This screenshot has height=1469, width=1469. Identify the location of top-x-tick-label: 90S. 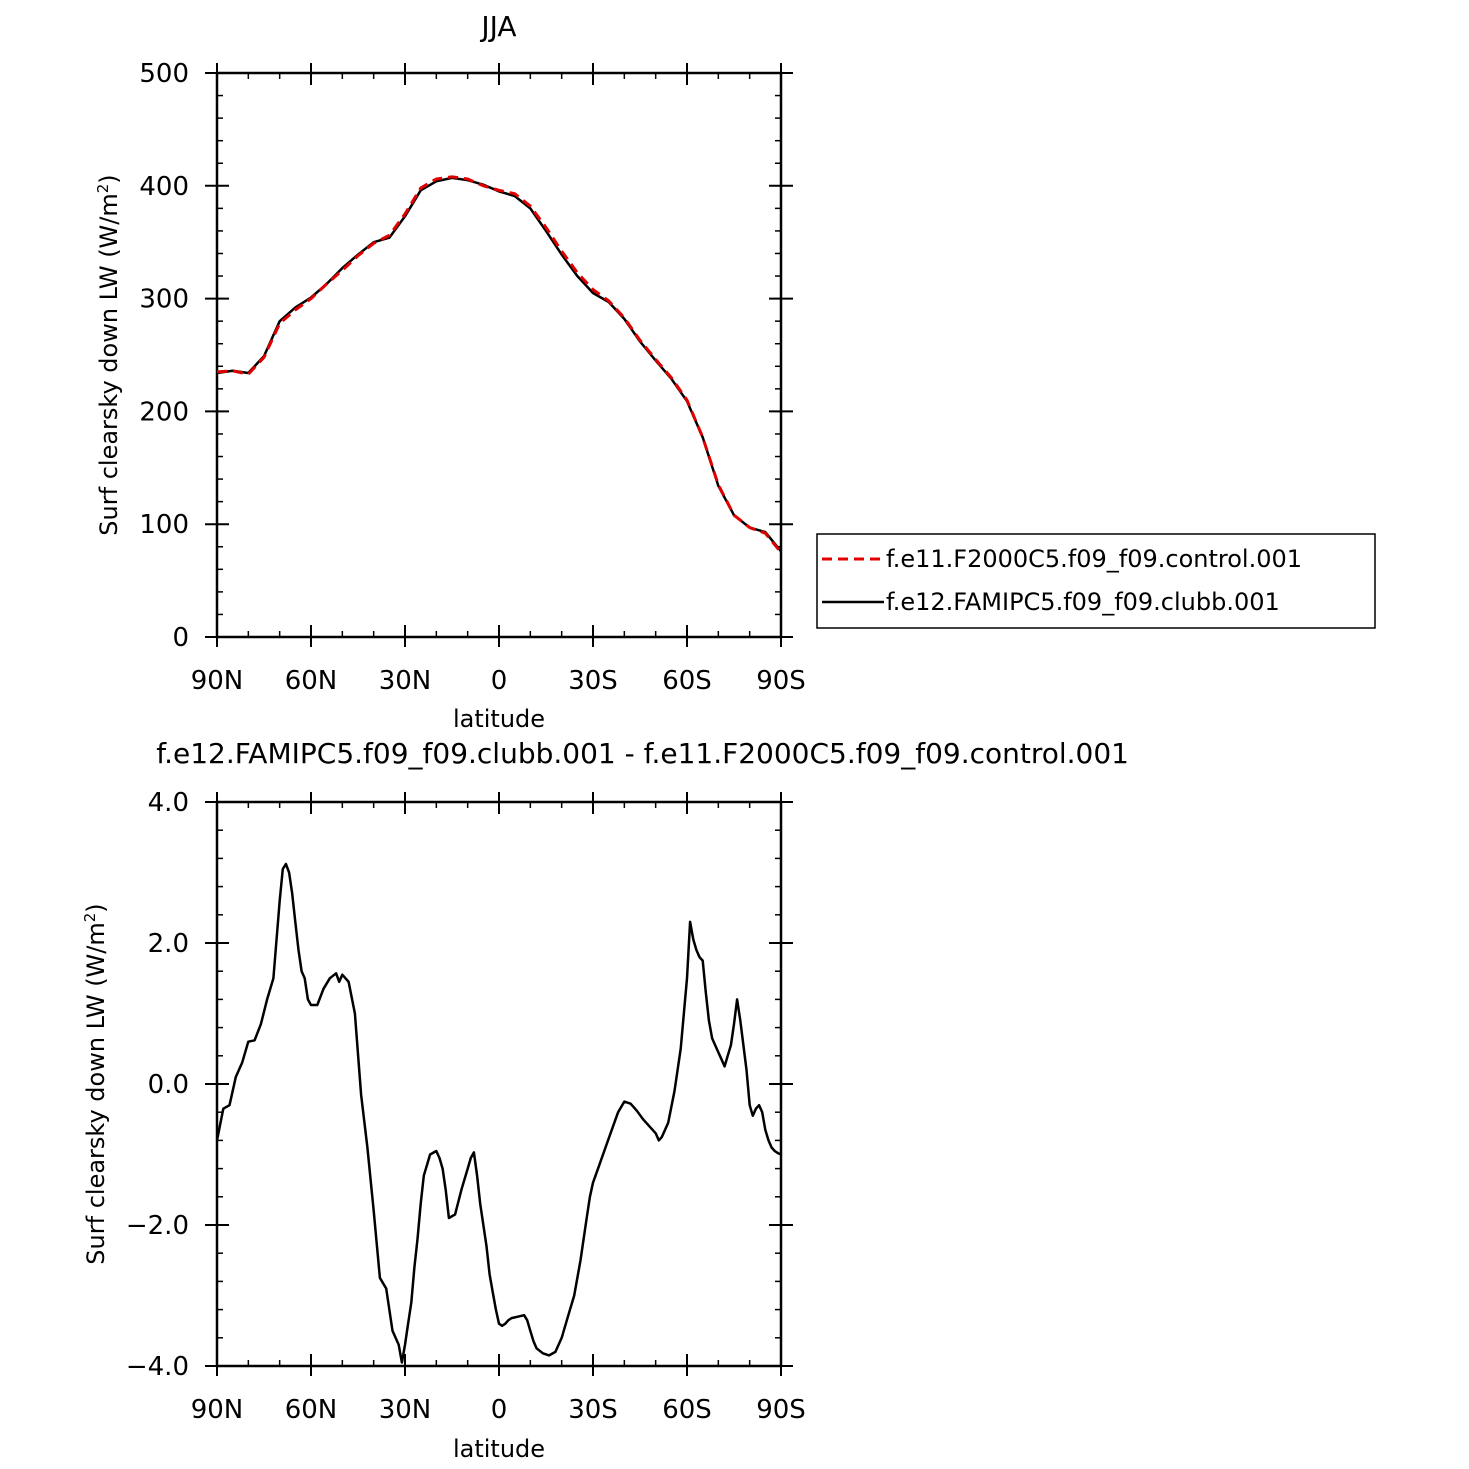
(781, 681).